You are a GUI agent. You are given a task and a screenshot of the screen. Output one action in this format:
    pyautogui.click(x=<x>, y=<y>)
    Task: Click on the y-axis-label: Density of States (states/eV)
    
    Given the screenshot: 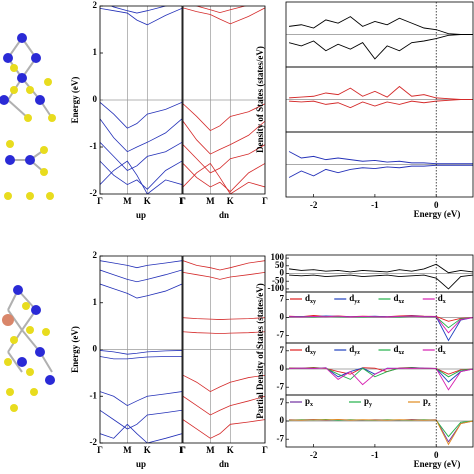 What is the action you would take?
    pyautogui.click(x=260, y=99)
    